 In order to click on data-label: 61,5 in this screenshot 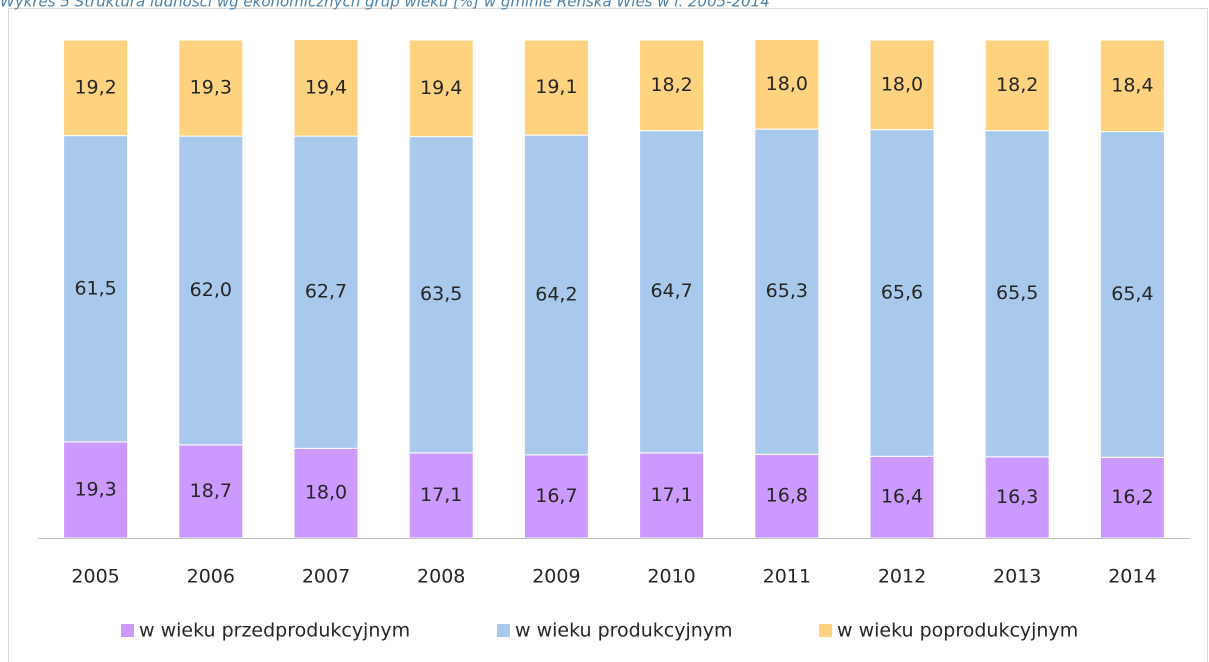, I will do `click(95, 288)`.